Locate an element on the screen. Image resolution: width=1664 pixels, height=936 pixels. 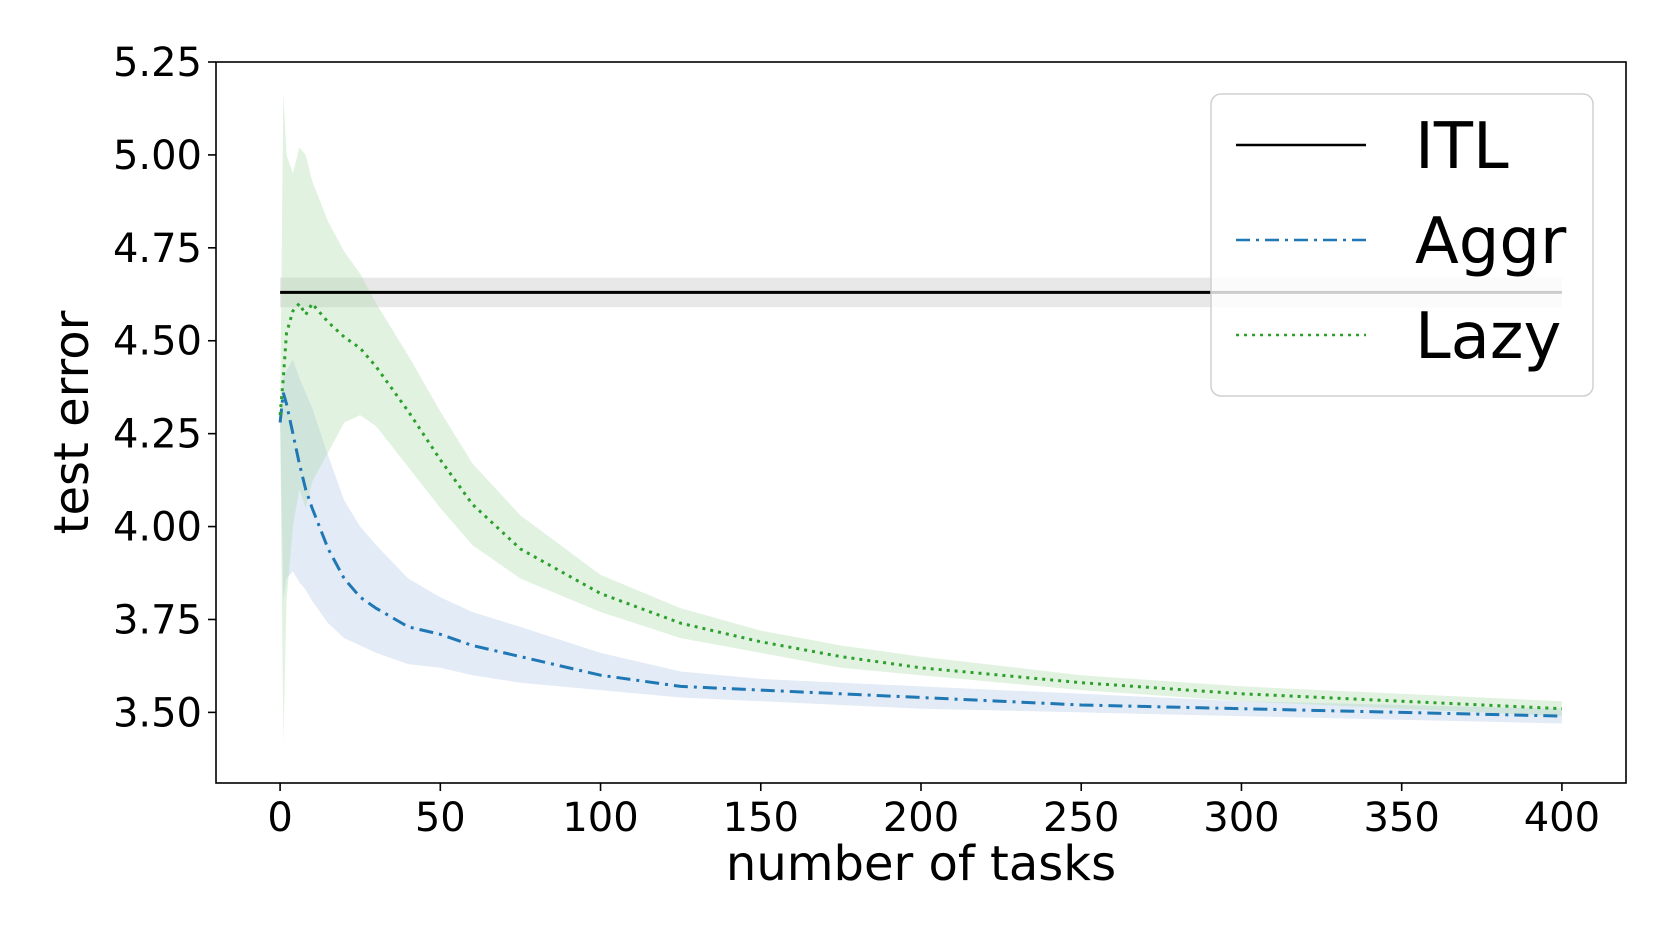
y-tick-label: 4.00 is located at coordinates (157, 528).